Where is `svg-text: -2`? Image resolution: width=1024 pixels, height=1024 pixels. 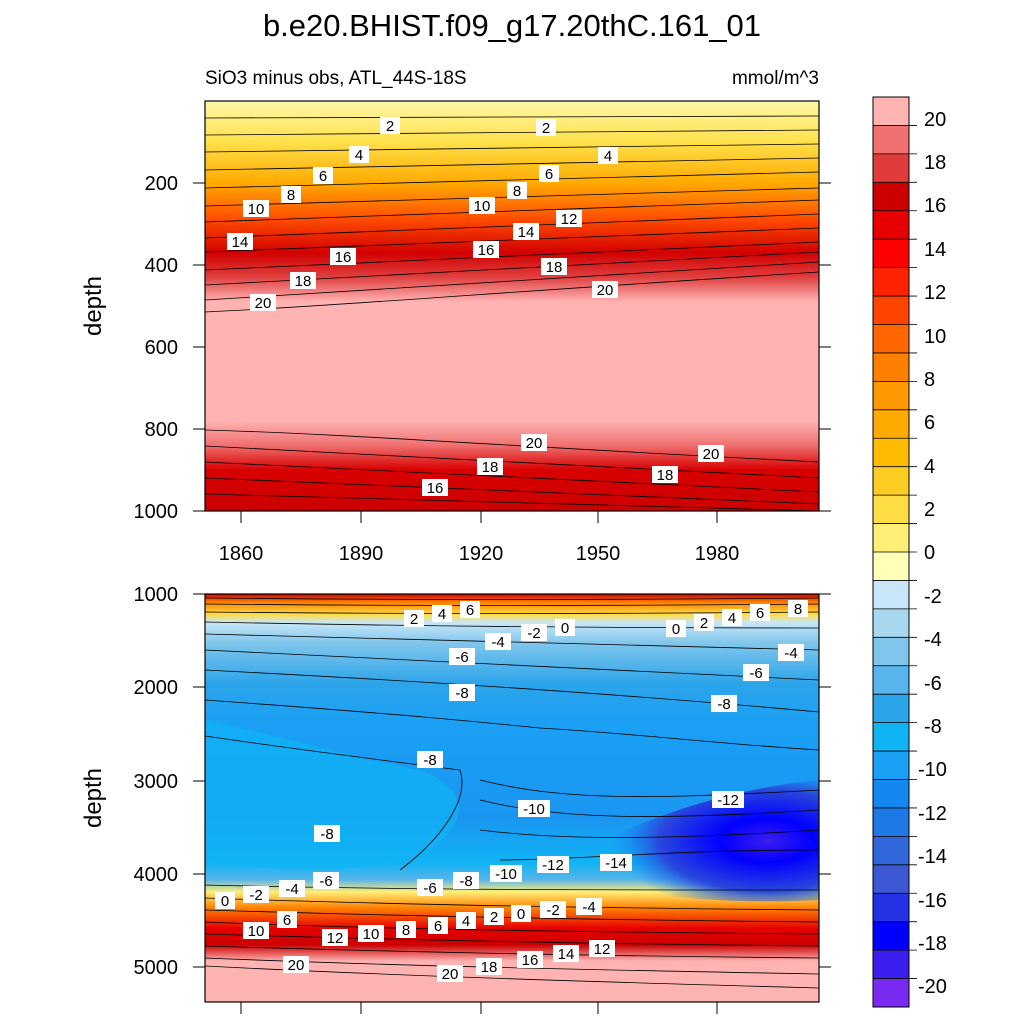
svg-text: -2 is located at coordinates (552, 910).